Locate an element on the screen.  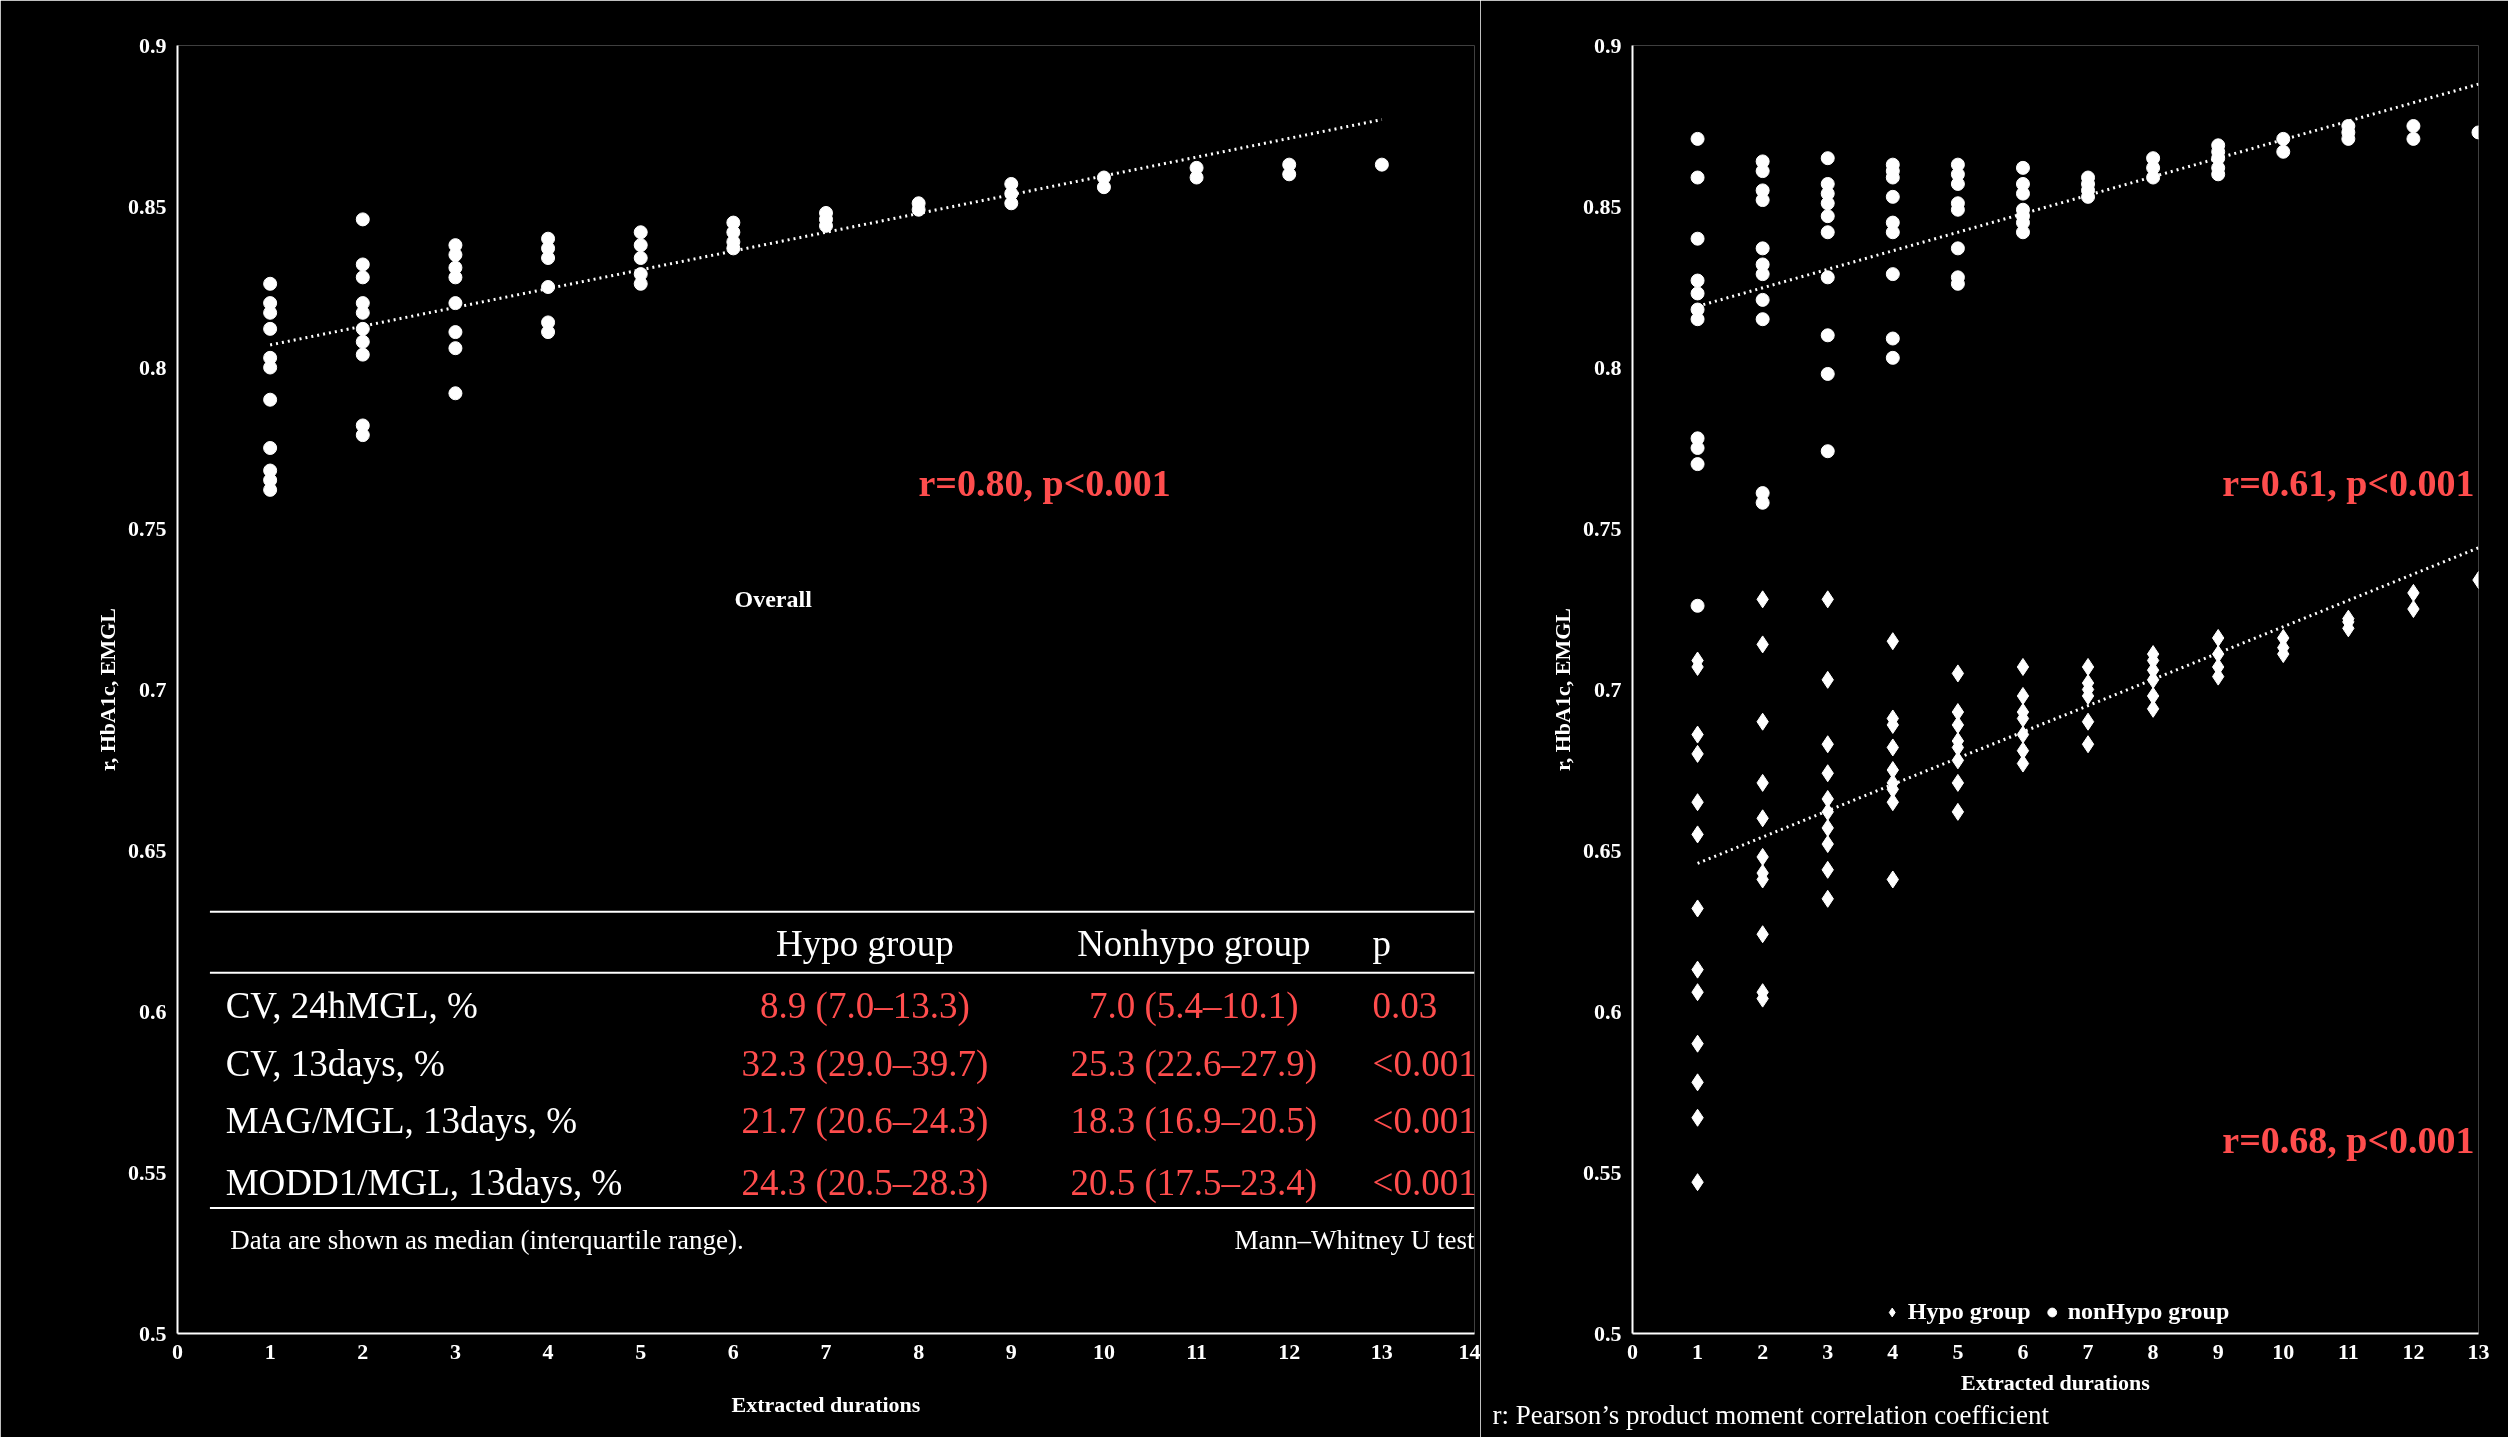
y-tick-label: 0.55 is located at coordinates (147, 1172).